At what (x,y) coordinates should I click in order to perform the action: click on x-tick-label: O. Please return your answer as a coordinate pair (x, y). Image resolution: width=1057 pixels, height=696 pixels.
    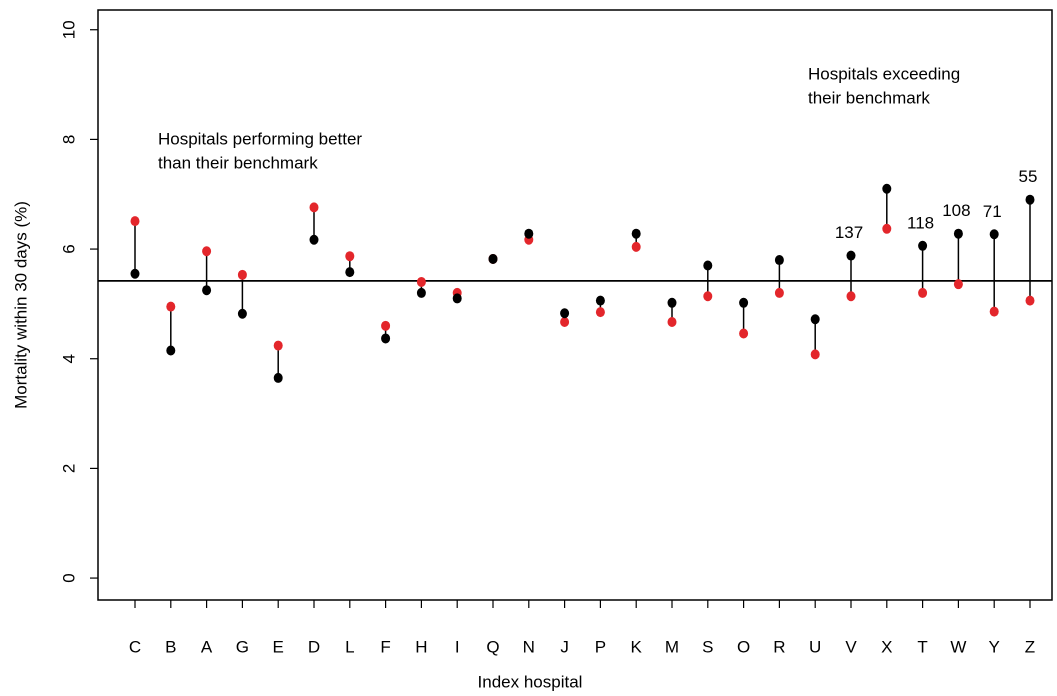
    Looking at the image, I should click on (743, 646).